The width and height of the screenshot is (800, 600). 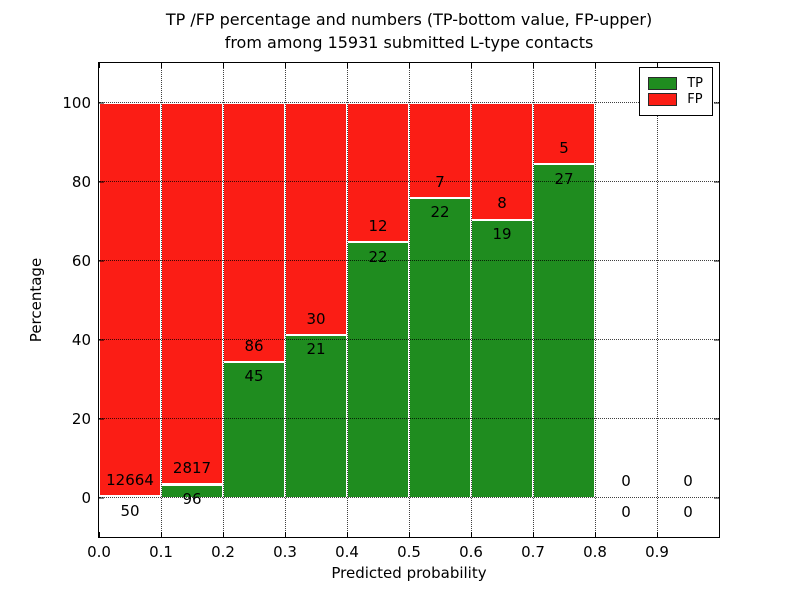 What do you see at coordinates (409, 573) in the screenshot?
I see `x-axis-label: Predicted probability` at bounding box center [409, 573].